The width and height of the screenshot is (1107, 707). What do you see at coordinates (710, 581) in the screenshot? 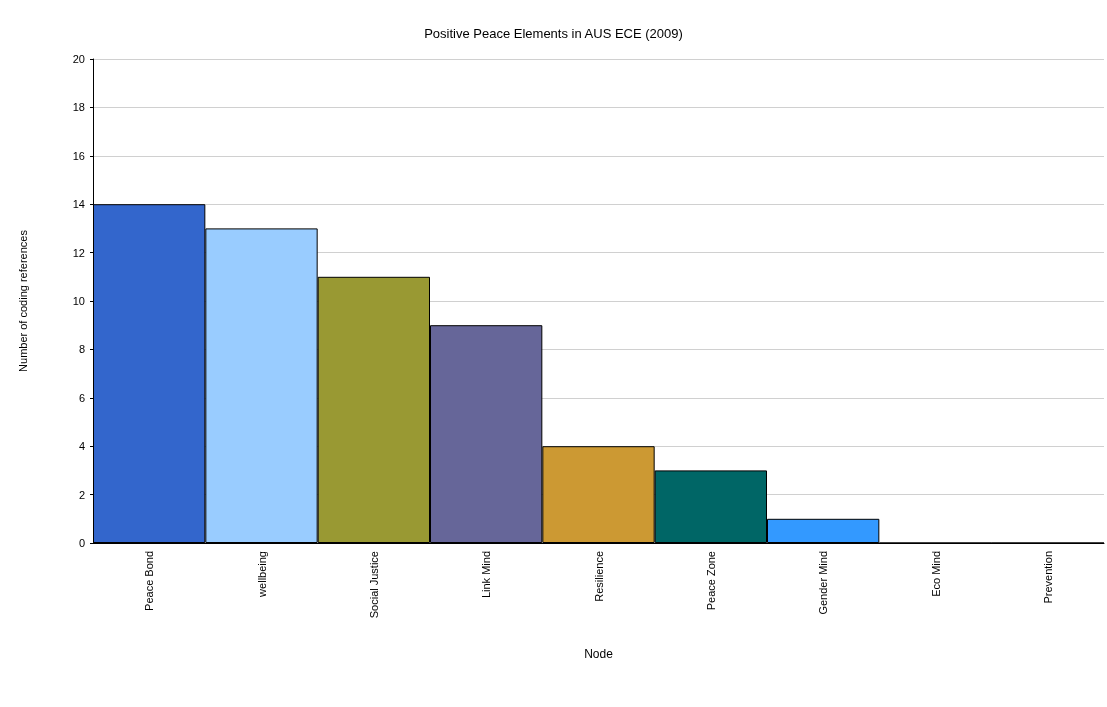
I see `x-tick-label: Peace Zone` at bounding box center [710, 581].